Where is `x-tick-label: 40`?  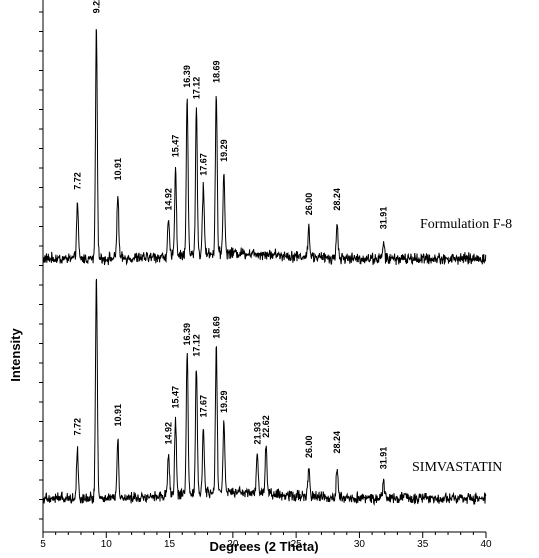 x-tick-label: 40 is located at coordinates (486, 544).